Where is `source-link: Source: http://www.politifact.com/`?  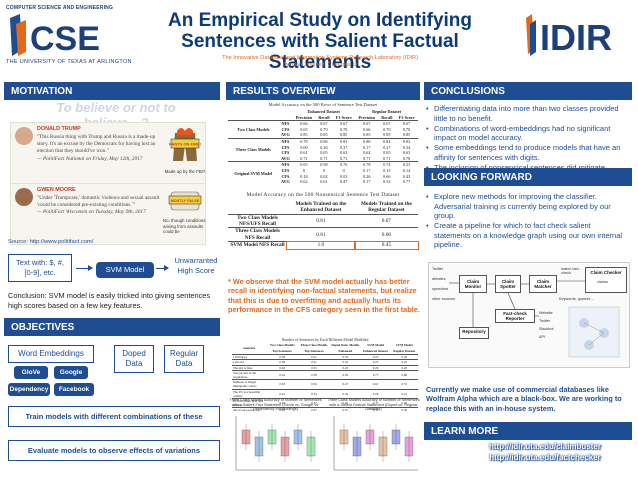
source-link: Source: http://www.politifact.com/ is located at coordinates (51, 242).